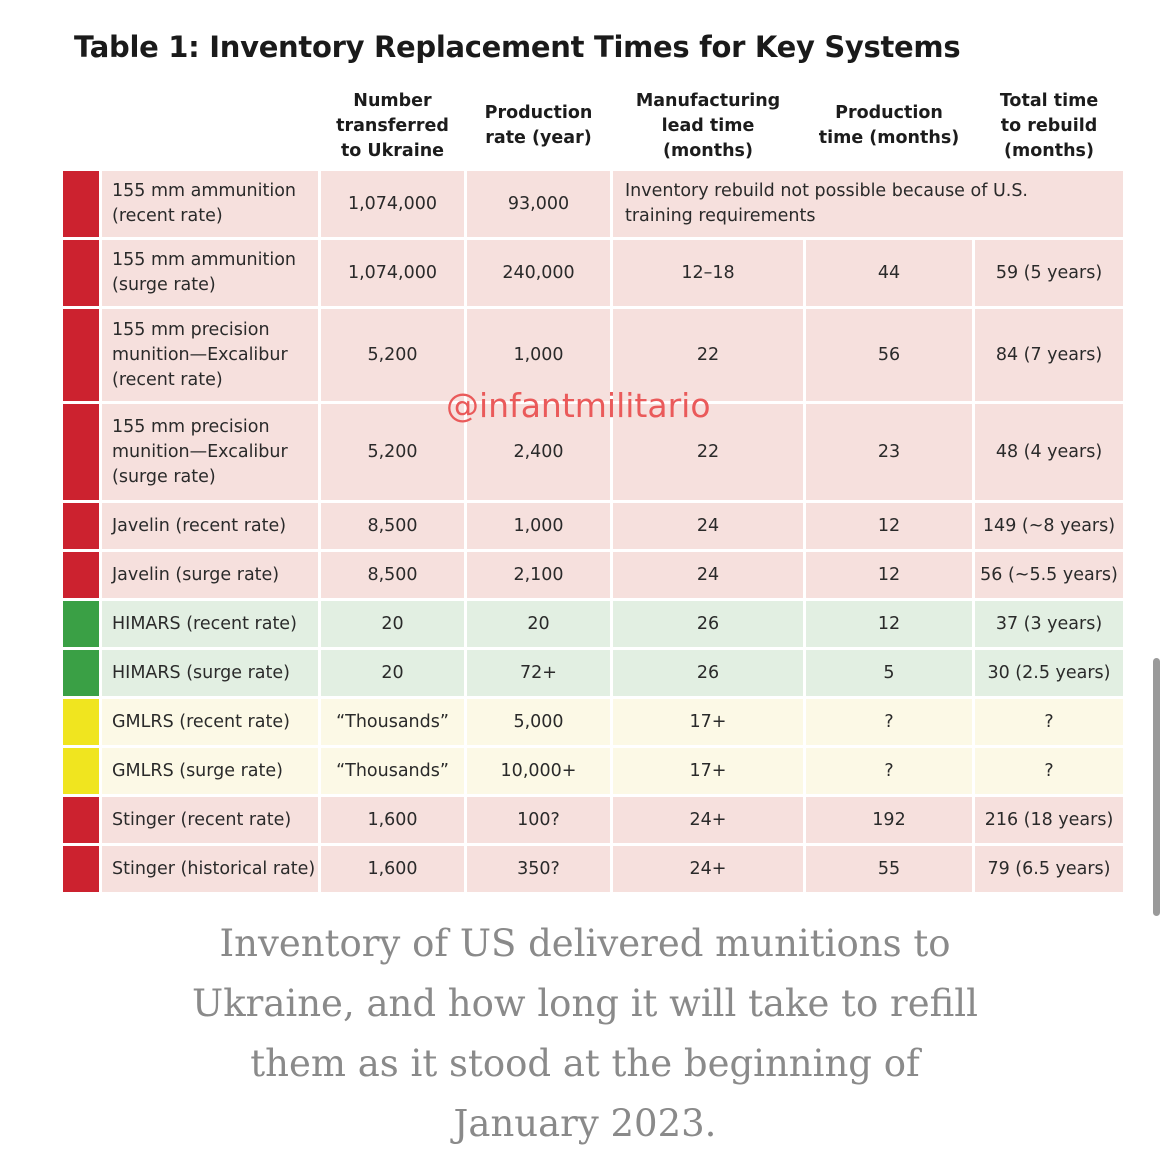 The image size is (1170, 1172). What do you see at coordinates (210, 204) in the screenshot?
I see `system-name: 155 mm ammunition (recent rate)` at bounding box center [210, 204].